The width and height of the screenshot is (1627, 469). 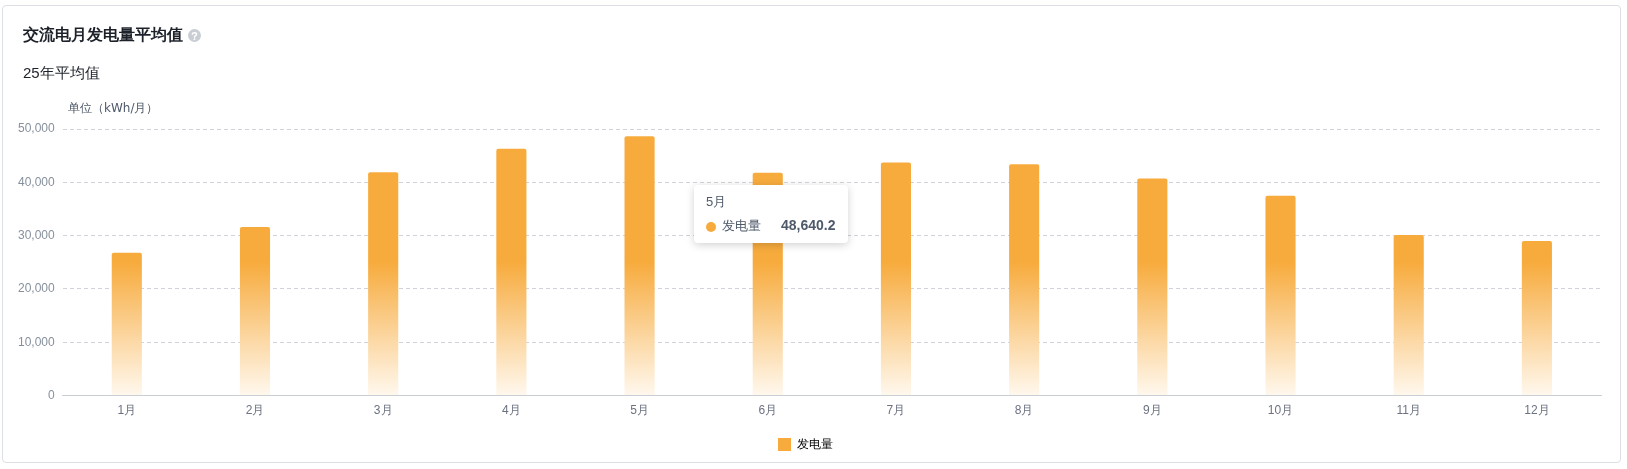 I want to click on annotation: 发电量, so click(x=741, y=225).